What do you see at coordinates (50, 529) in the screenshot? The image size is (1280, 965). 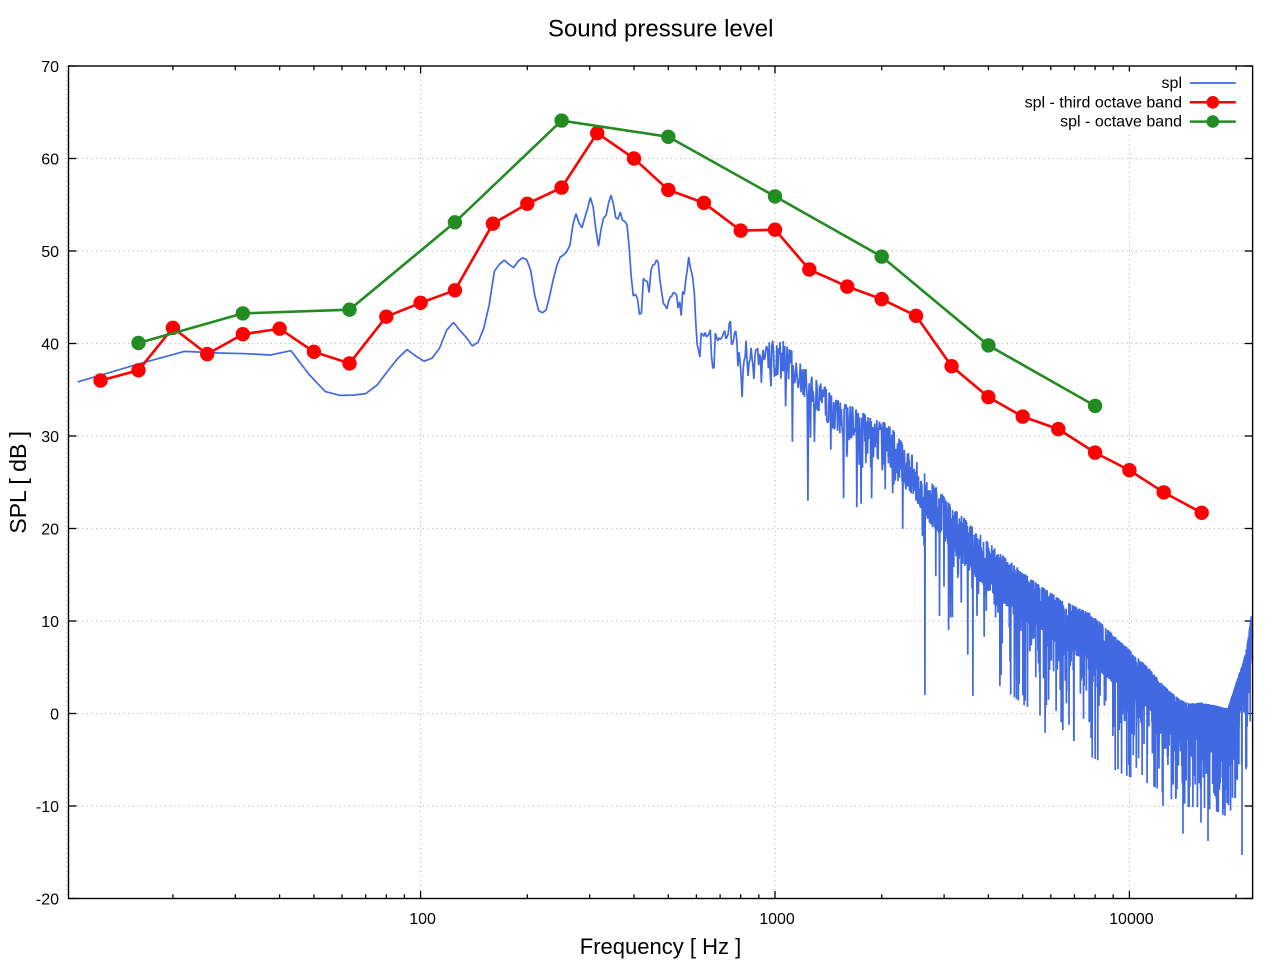 I see `svg-text: 20` at bounding box center [50, 529].